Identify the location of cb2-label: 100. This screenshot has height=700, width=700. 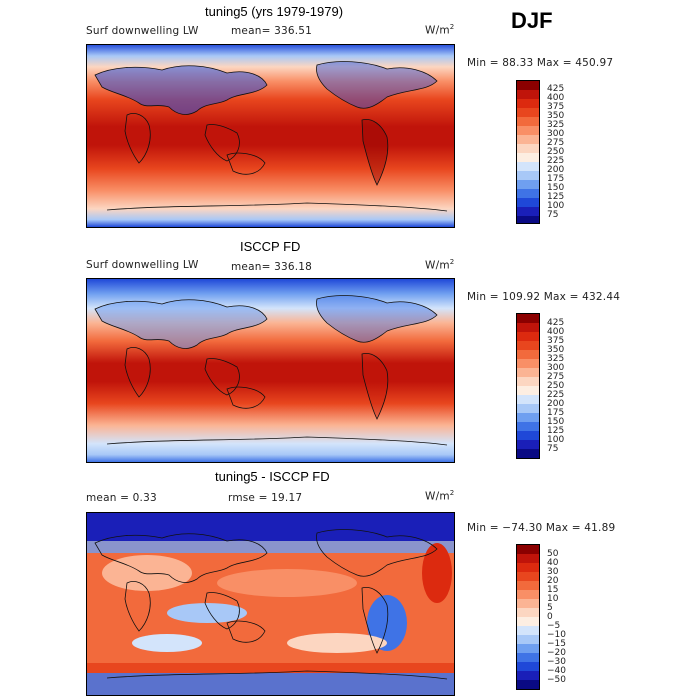
(556, 440).